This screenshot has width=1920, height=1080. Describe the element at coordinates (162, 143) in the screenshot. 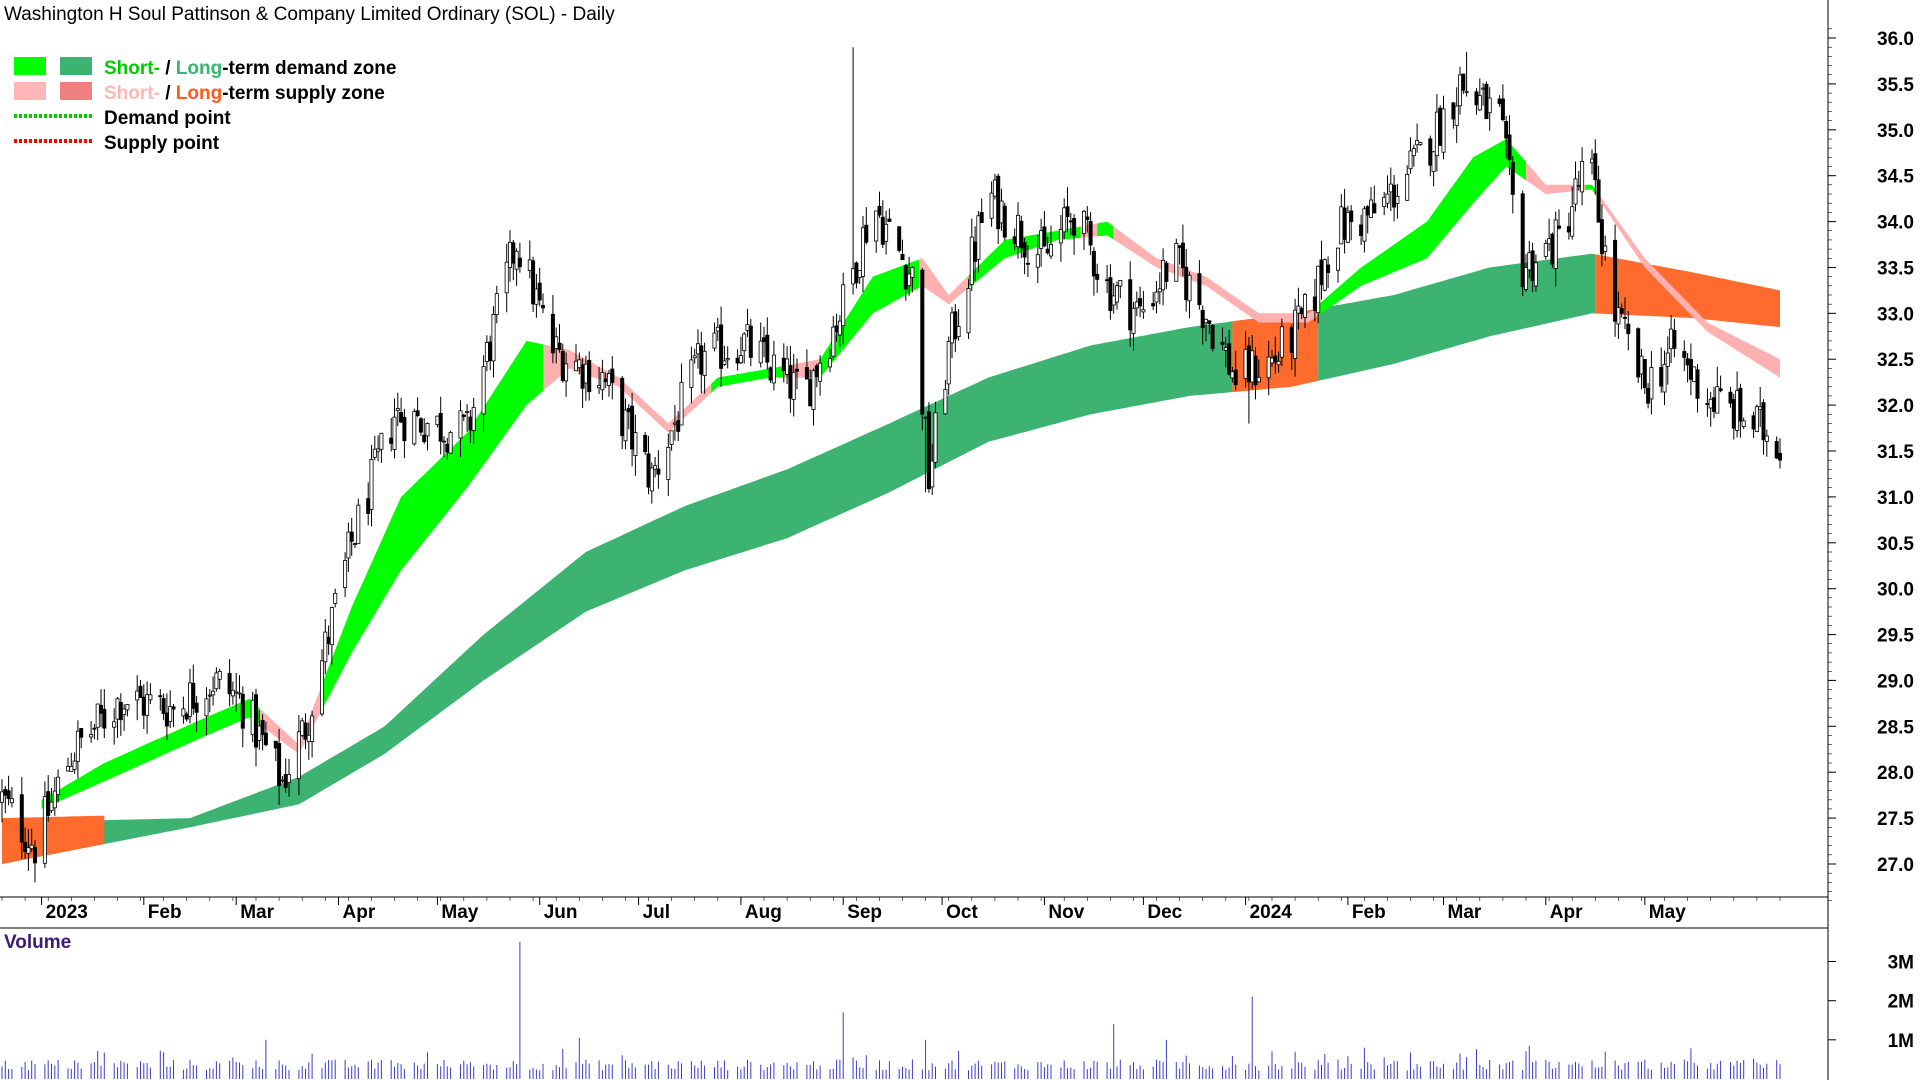

I see `legend-label: Supply point` at that location.